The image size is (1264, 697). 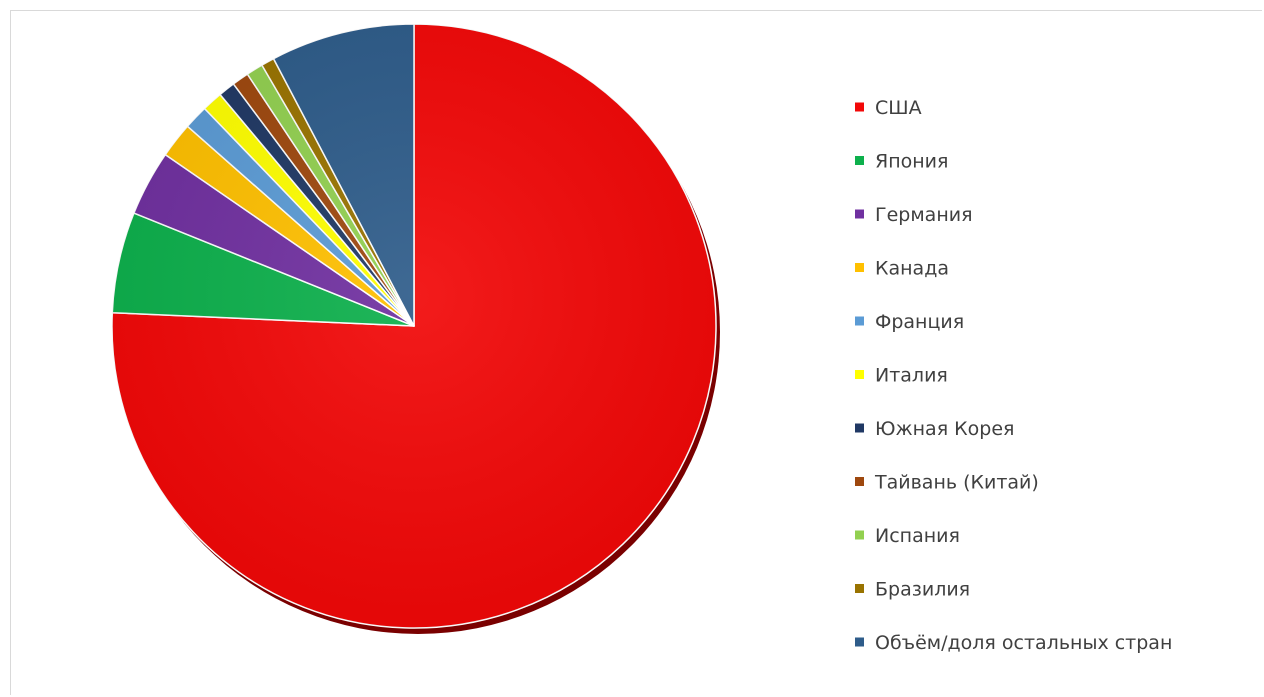 I want to click on legend-item: Объём/доля остальных стран, so click(x=1013, y=643).